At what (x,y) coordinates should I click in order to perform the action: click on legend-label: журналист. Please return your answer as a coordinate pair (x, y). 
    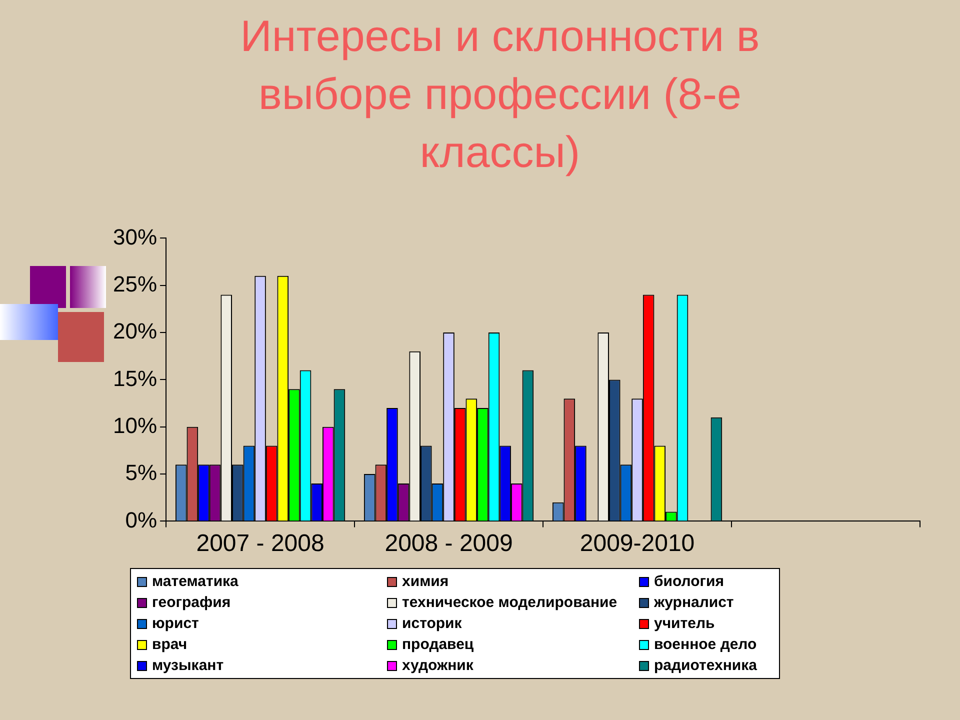
    Looking at the image, I should click on (694, 602).